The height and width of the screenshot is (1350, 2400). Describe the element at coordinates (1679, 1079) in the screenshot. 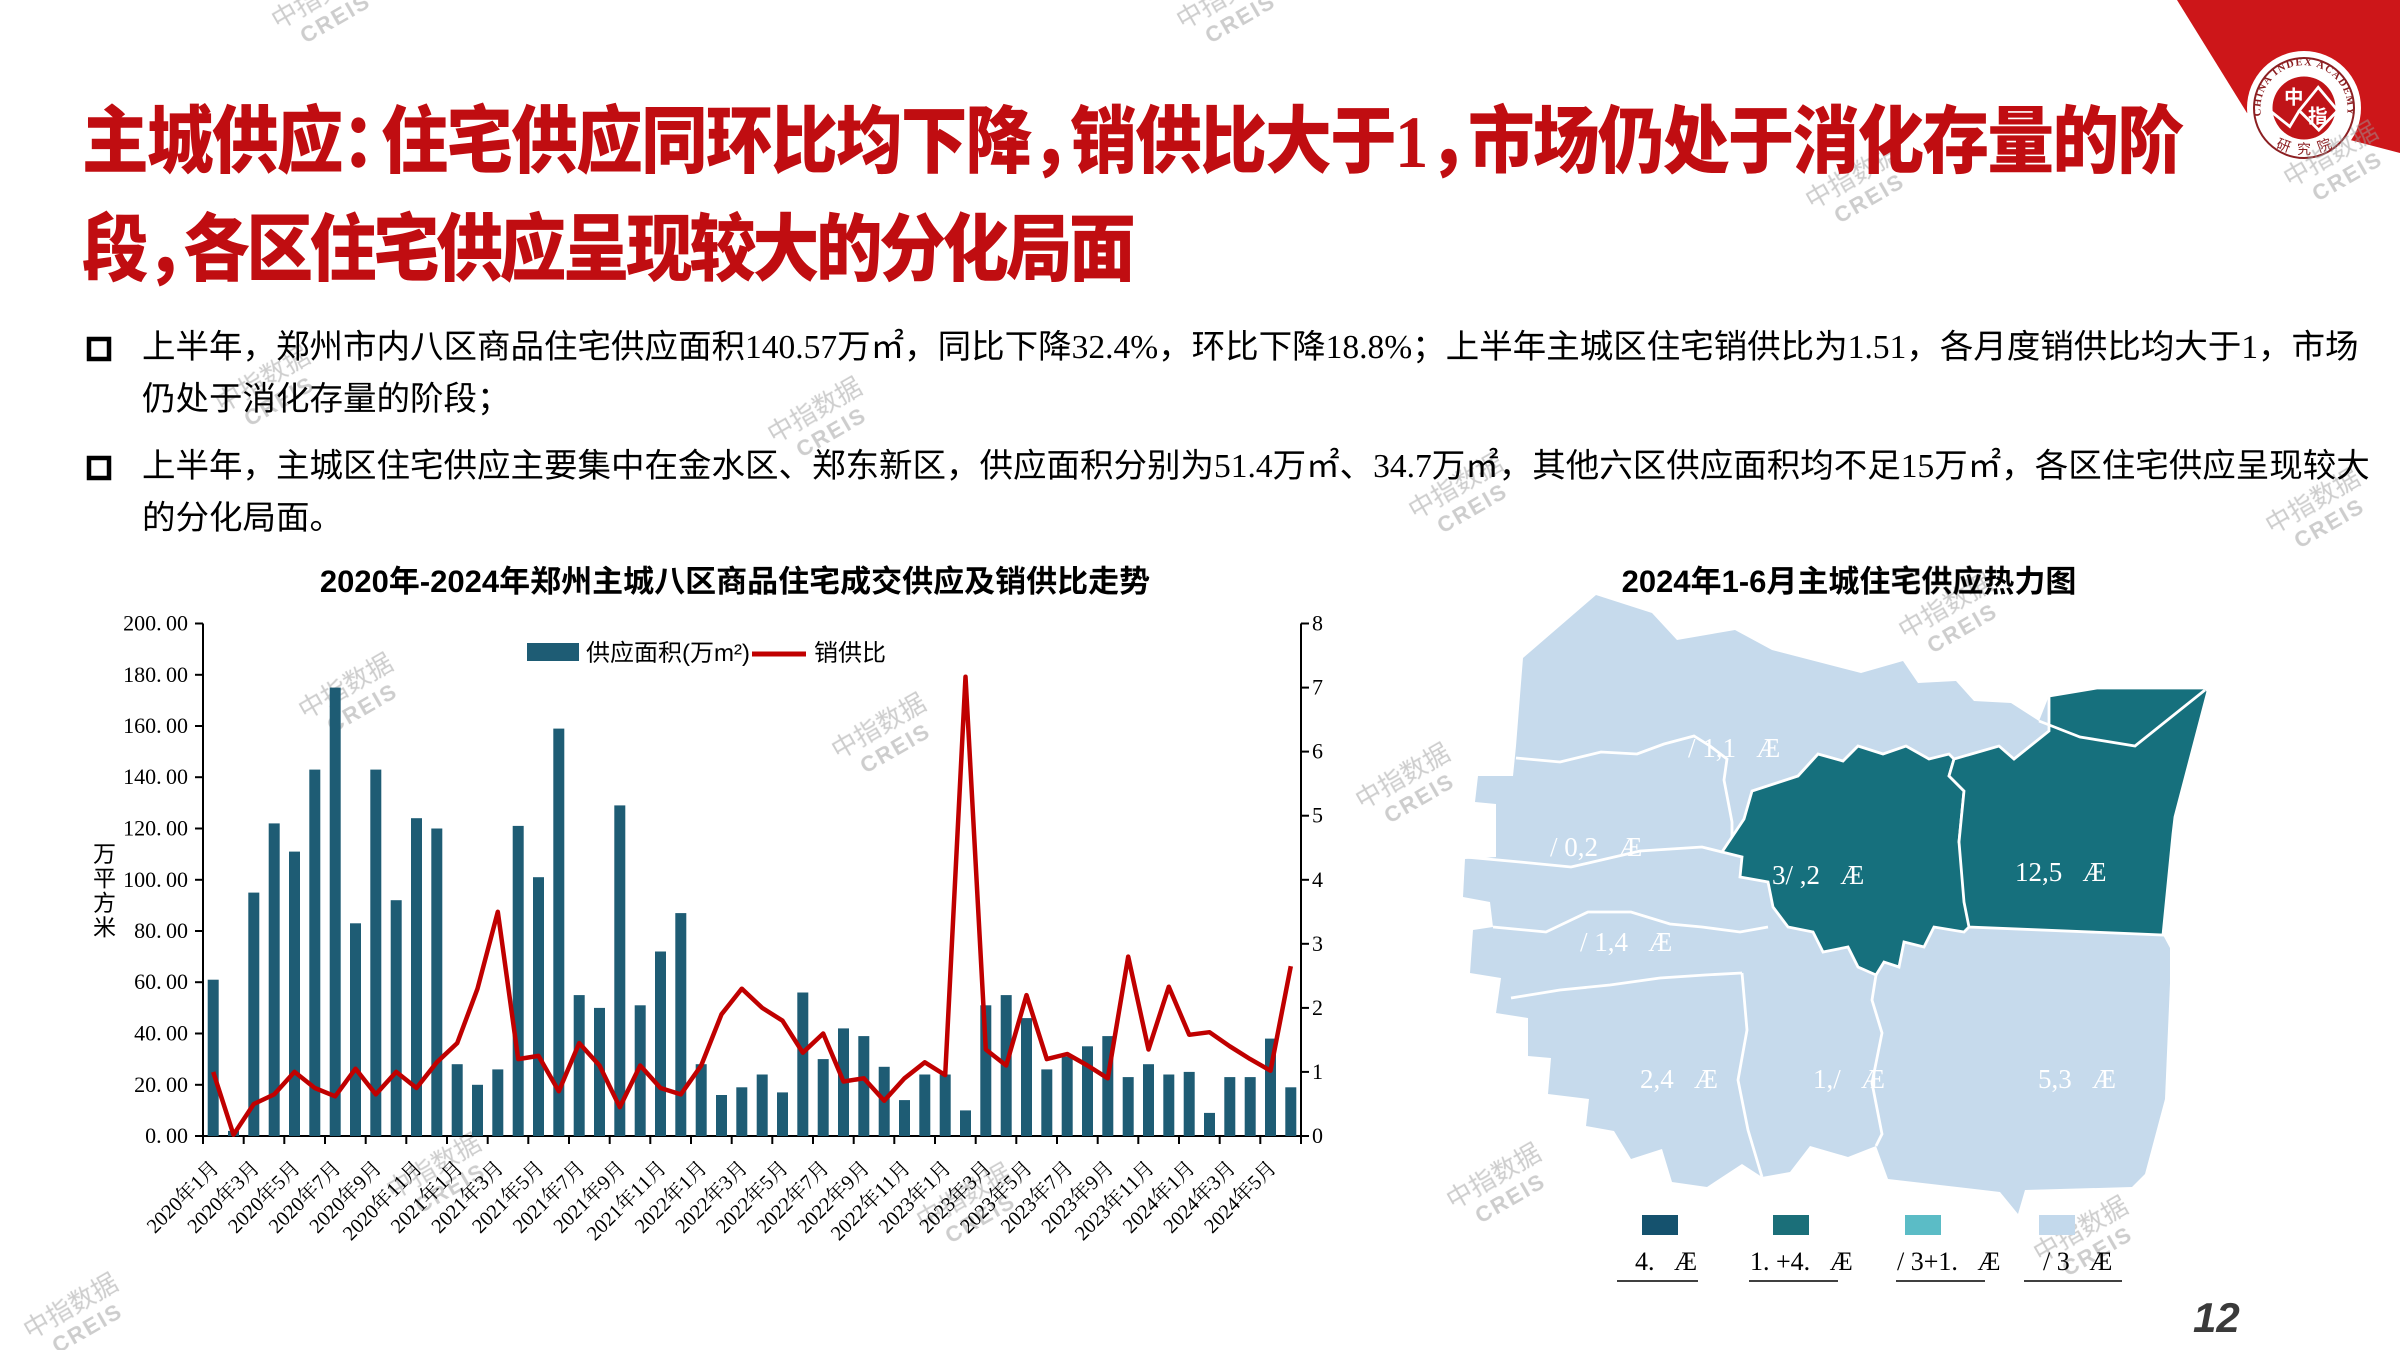

I see `svg-text: 2,4 Æ` at that location.